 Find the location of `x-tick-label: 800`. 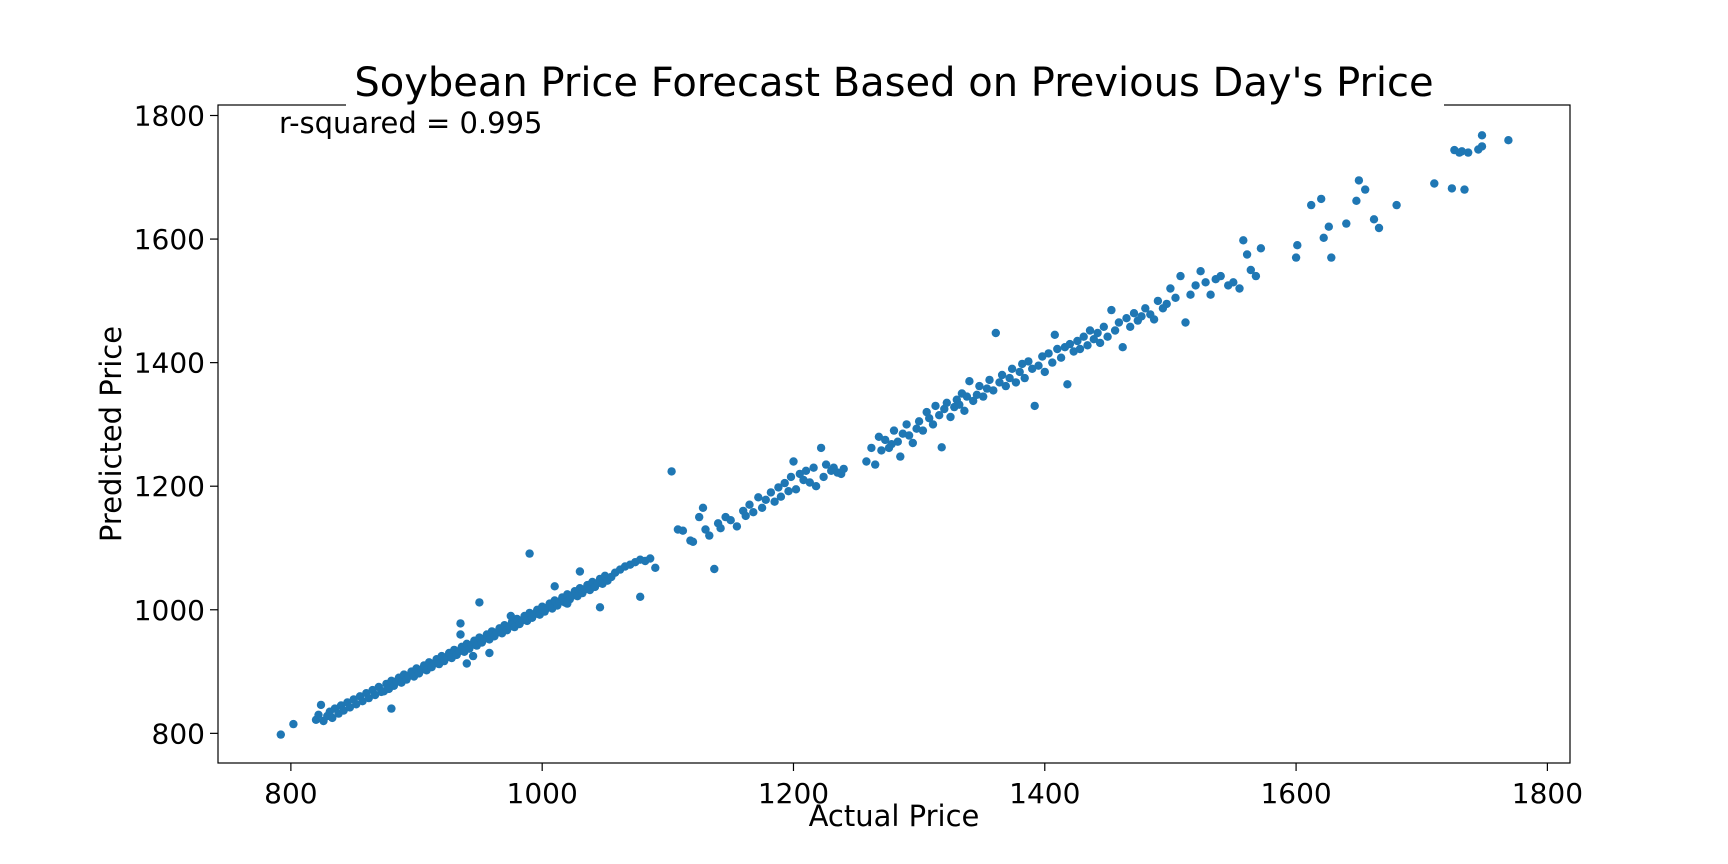

x-tick-label: 800 is located at coordinates (290, 793).